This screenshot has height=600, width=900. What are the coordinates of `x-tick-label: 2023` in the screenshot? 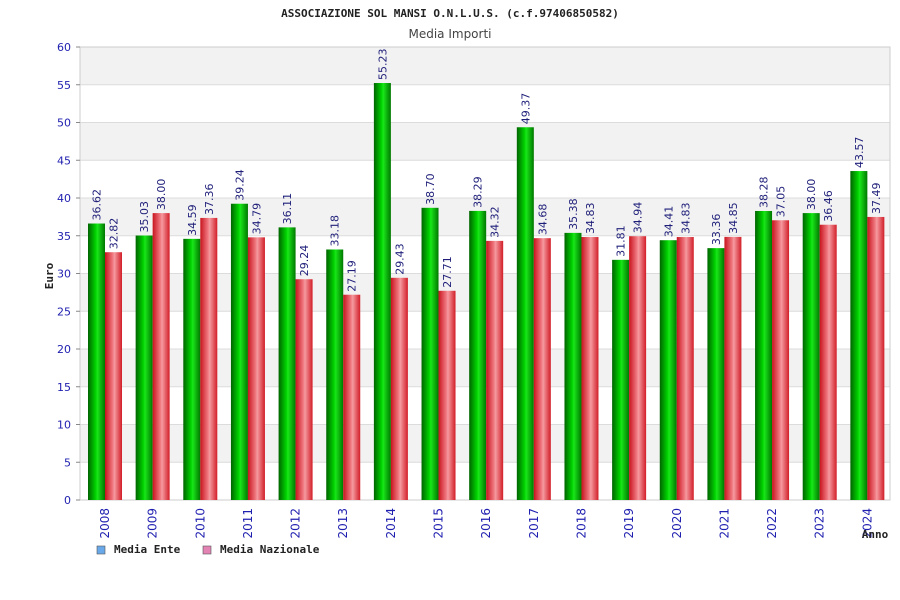 It's located at (820, 523).